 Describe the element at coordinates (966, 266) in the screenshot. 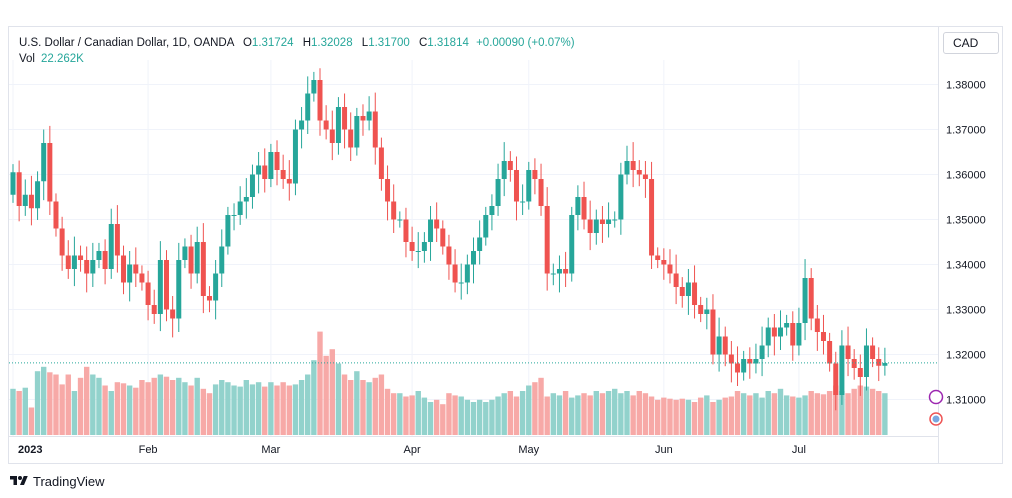

I see `price-tick-label: 1.34000` at that location.